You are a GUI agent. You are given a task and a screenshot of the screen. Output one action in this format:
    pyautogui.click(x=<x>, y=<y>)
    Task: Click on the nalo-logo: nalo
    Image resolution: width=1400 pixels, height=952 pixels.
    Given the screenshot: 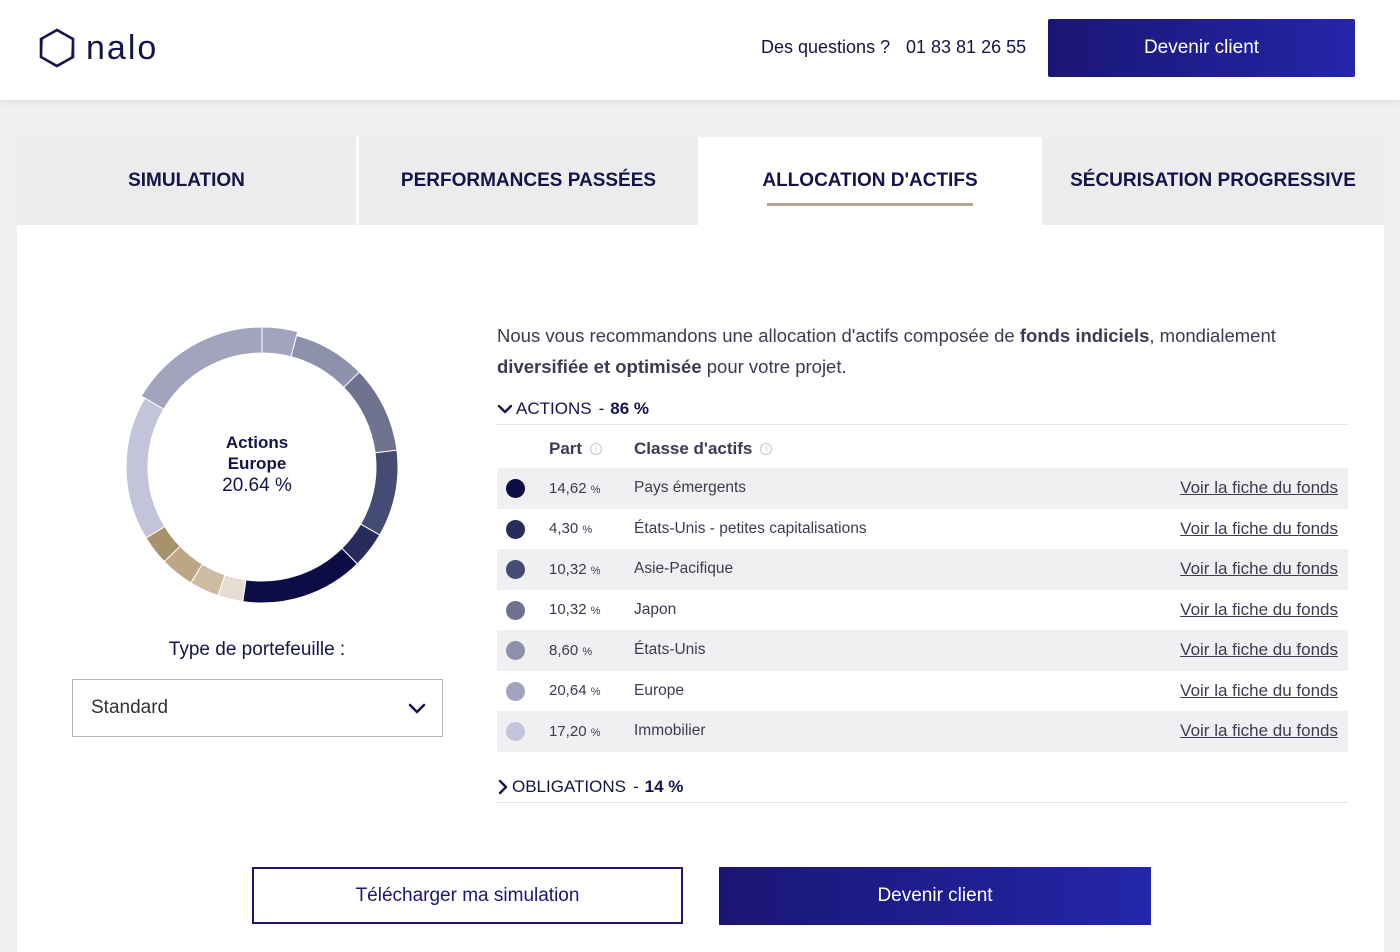 What is the action you would take?
    pyautogui.click(x=98, y=48)
    